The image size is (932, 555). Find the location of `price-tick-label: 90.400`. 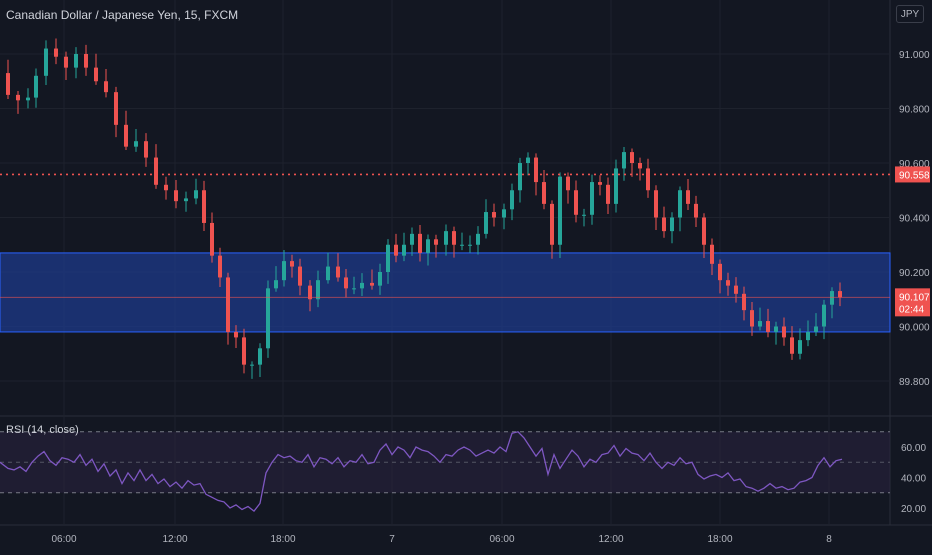

price-tick-label: 90.400 is located at coordinates (914, 219).